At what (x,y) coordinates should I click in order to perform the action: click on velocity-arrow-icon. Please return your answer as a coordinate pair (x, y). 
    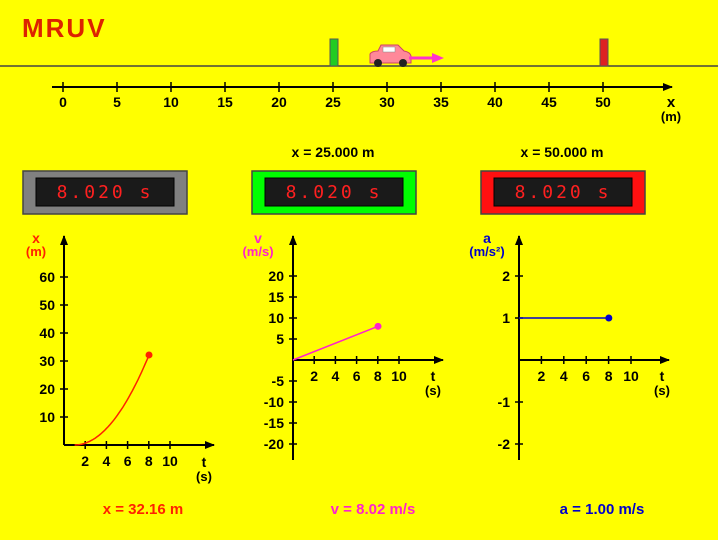
    Looking at the image, I should click on (426, 58).